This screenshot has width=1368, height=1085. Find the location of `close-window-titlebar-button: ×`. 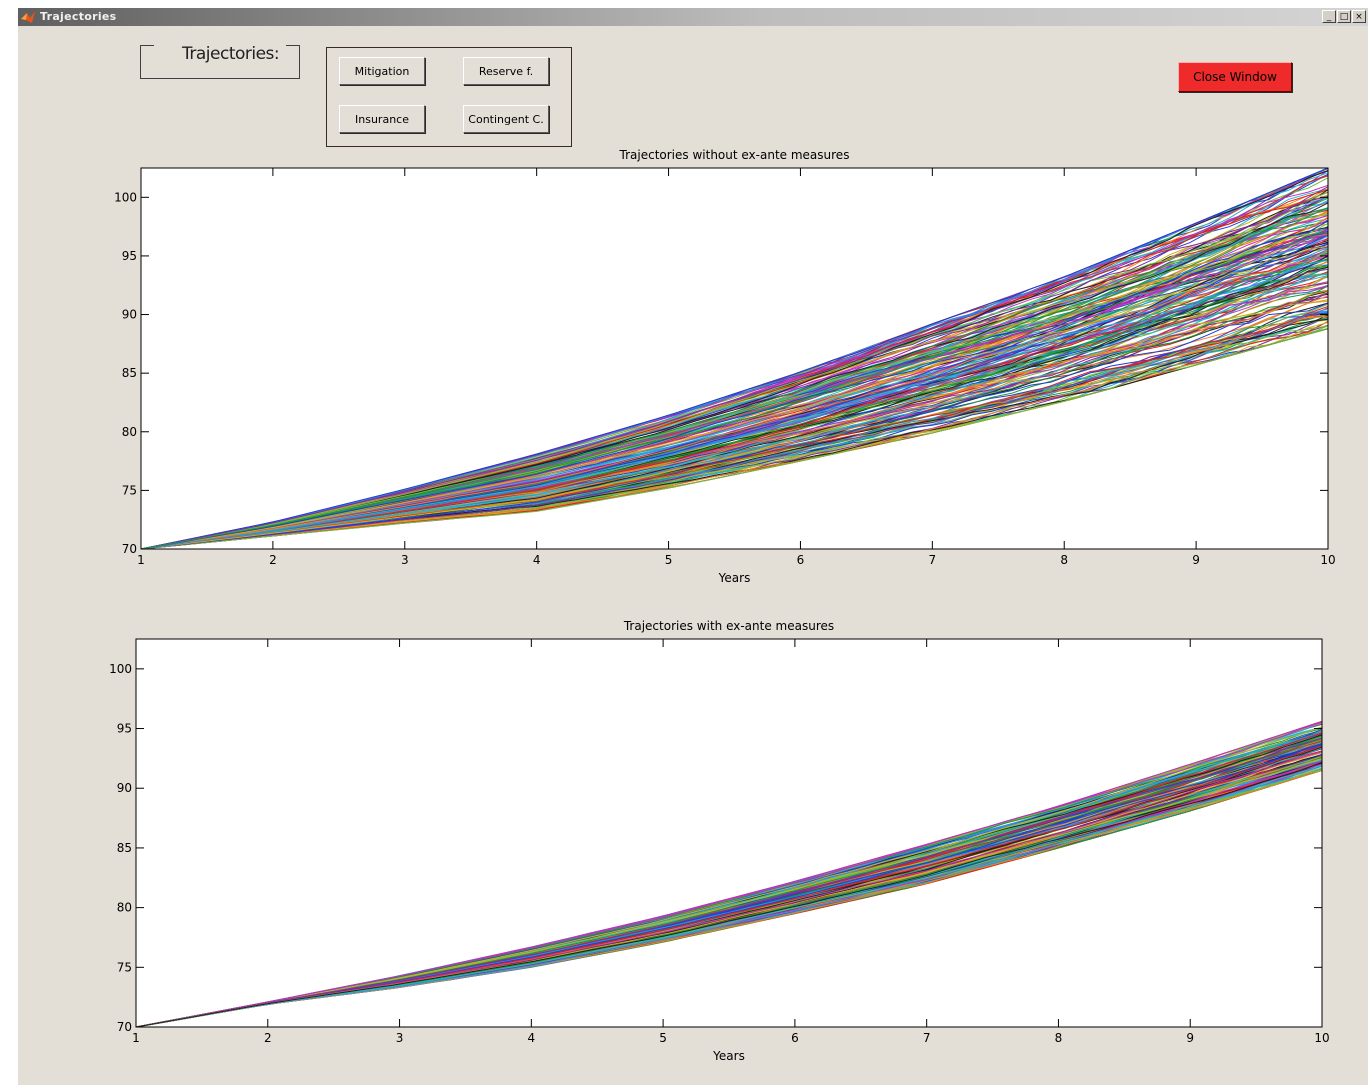

close-window-titlebar-button: × is located at coordinates (1359, 16).